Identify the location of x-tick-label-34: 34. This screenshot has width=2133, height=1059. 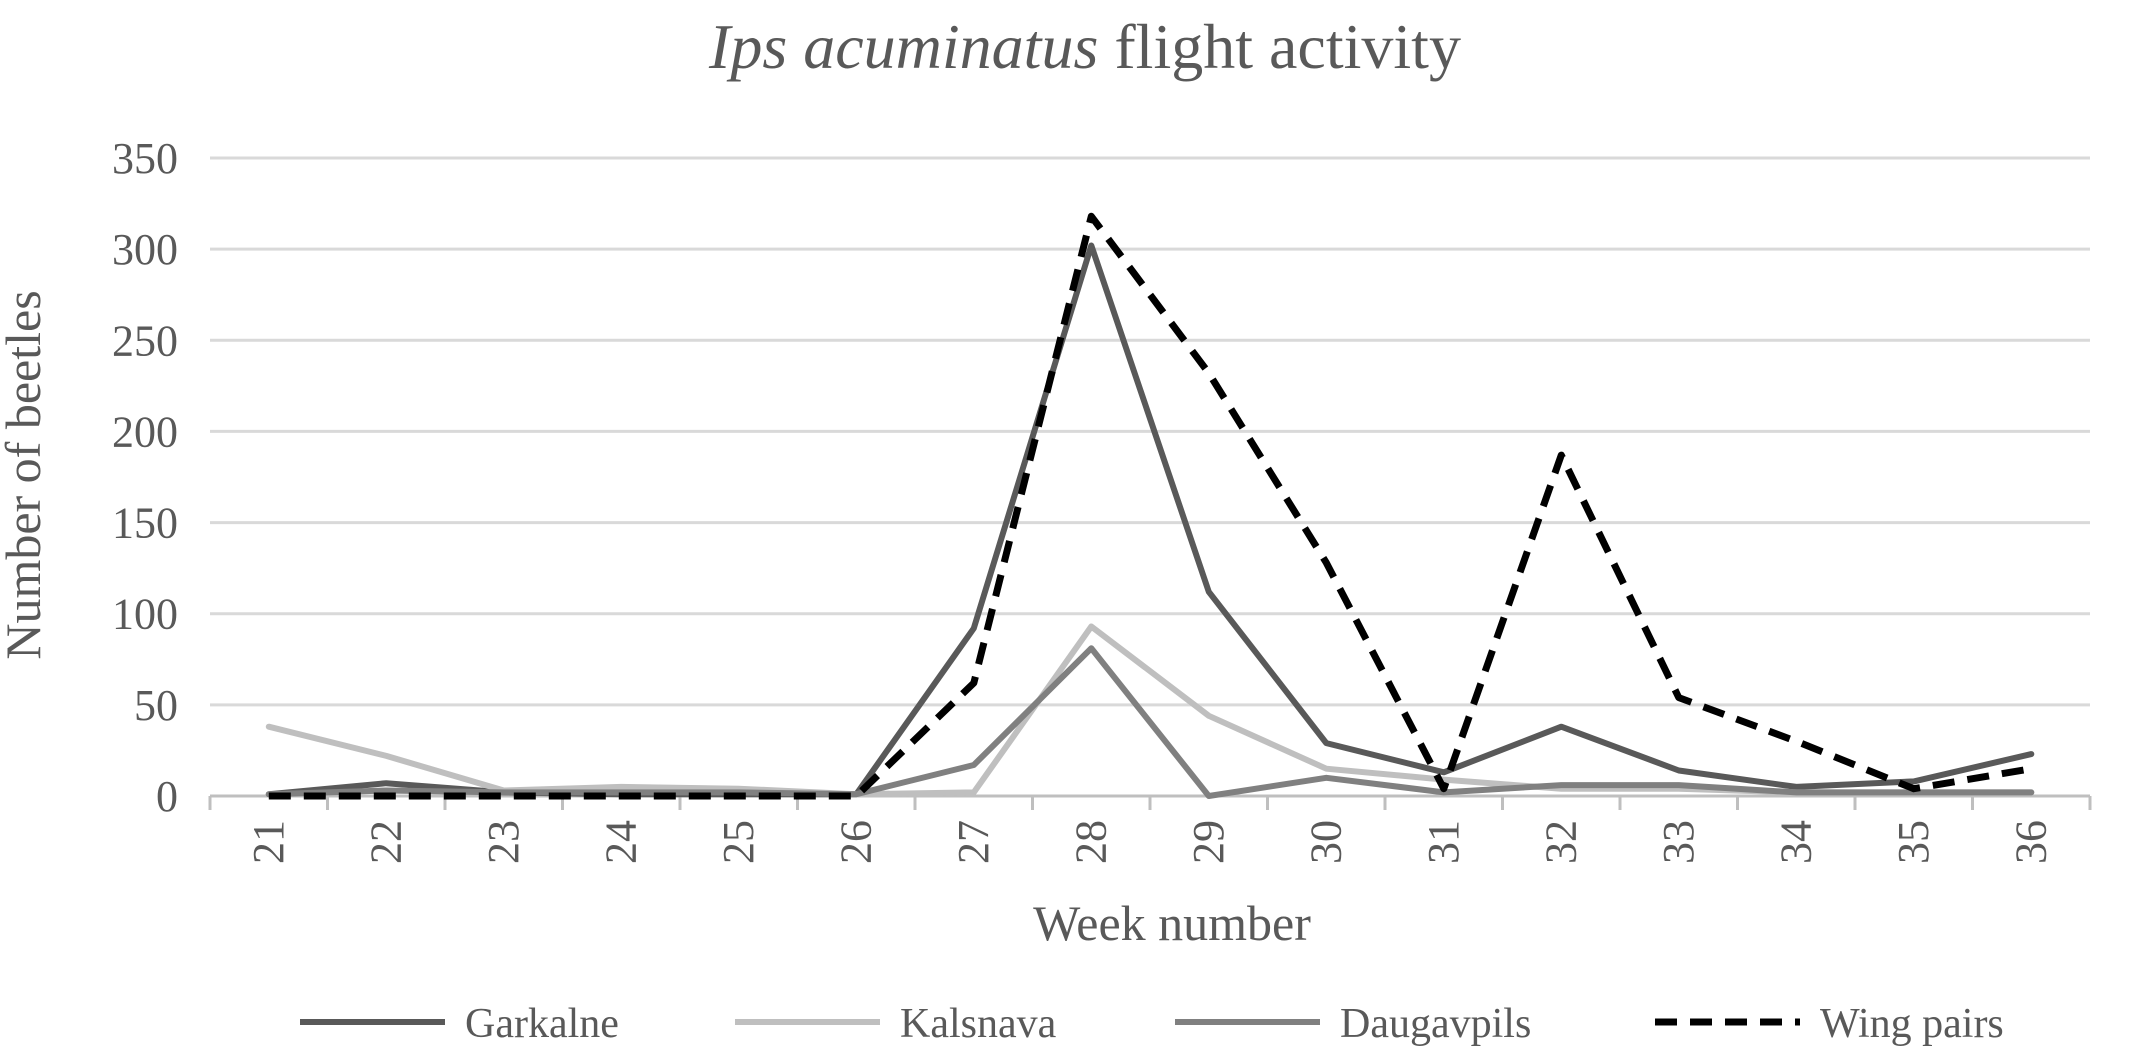
(1795, 842).